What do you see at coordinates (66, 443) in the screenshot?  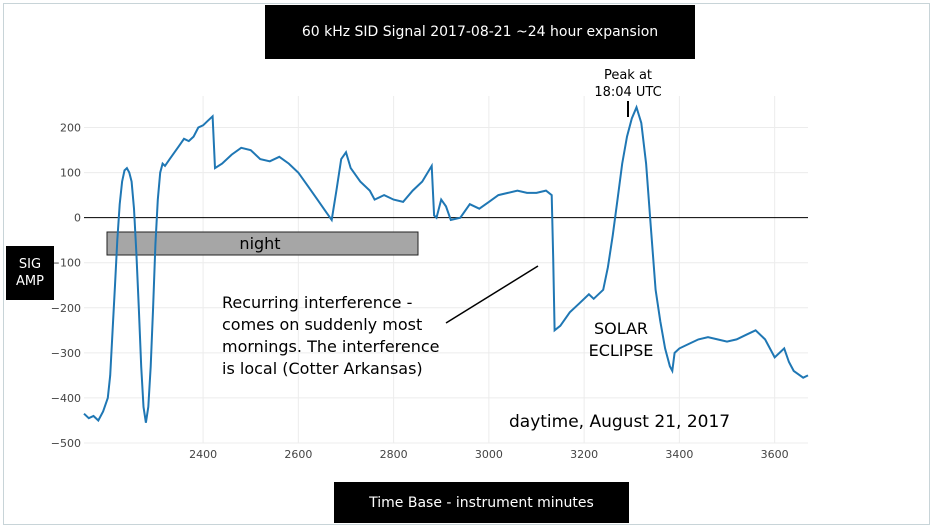 I see `y-tick-label: −500` at bounding box center [66, 443].